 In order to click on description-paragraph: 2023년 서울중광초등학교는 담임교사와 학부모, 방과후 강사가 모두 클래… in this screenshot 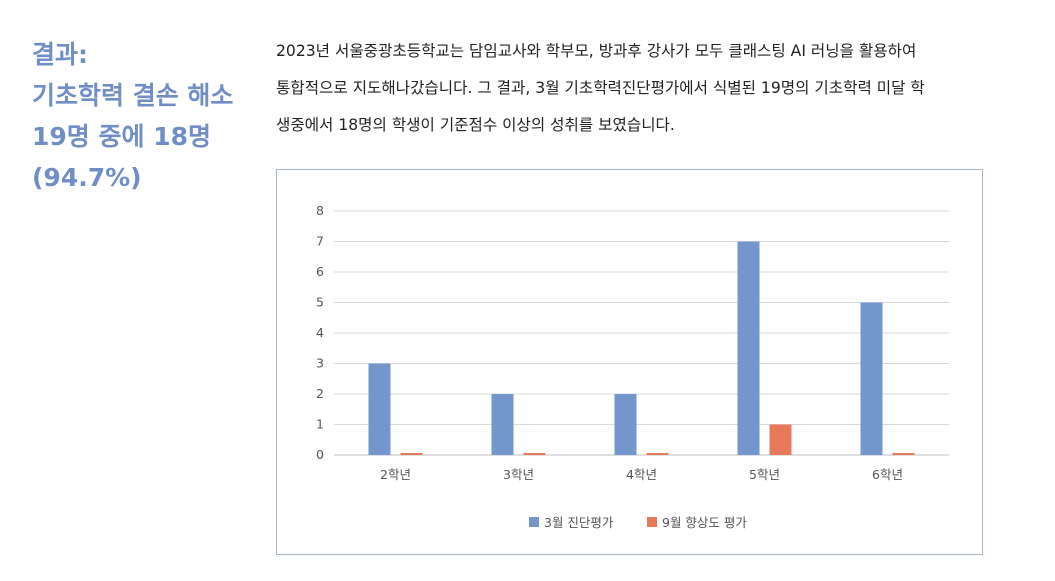, I will do `click(646, 88)`.